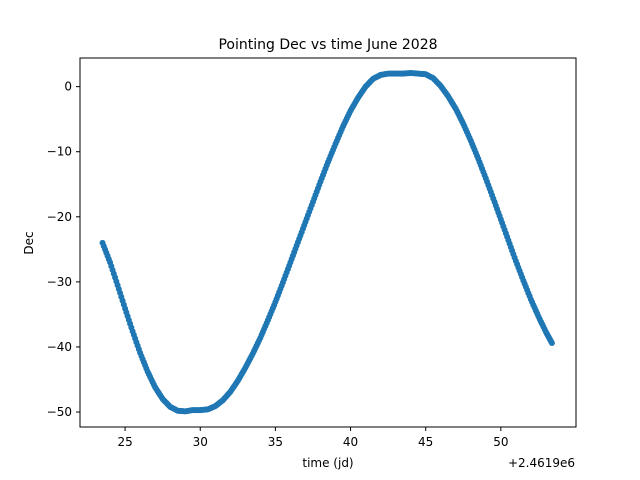  Describe the element at coordinates (312, 438) in the screenshot. I see `x-axis-ticks: 25 30 35 40 45 50` at that location.